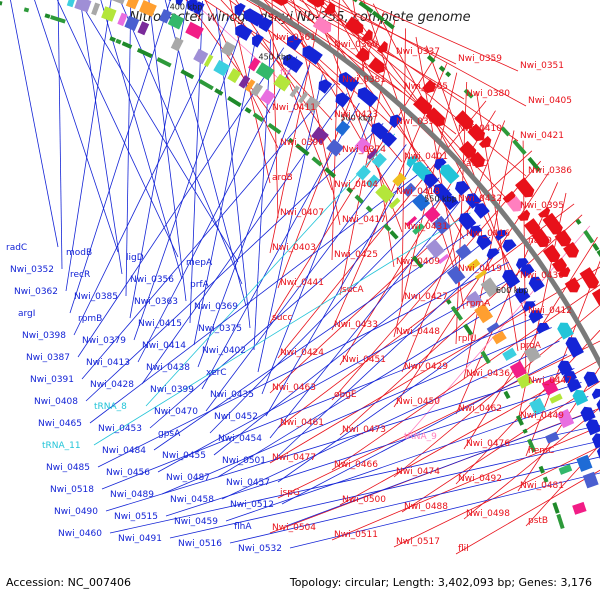 The width and height of the screenshot is (600, 600). Describe the element at coordinates (199, 263) in the screenshot. I see `gene-label-reverse: mepA` at that location.